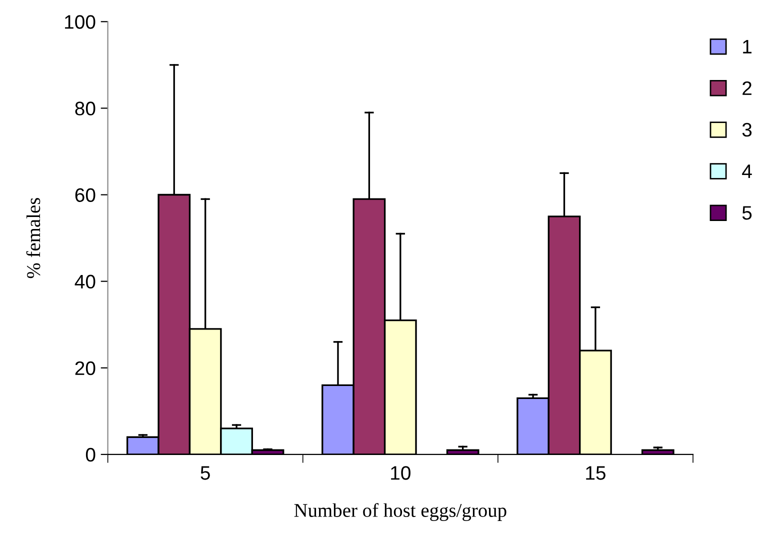 Image resolution: width=770 pixels, height=541 pixels. Describe the element at coordinates (205, 473) in the screenshot. I see `x-tick-label: 5` at that location.